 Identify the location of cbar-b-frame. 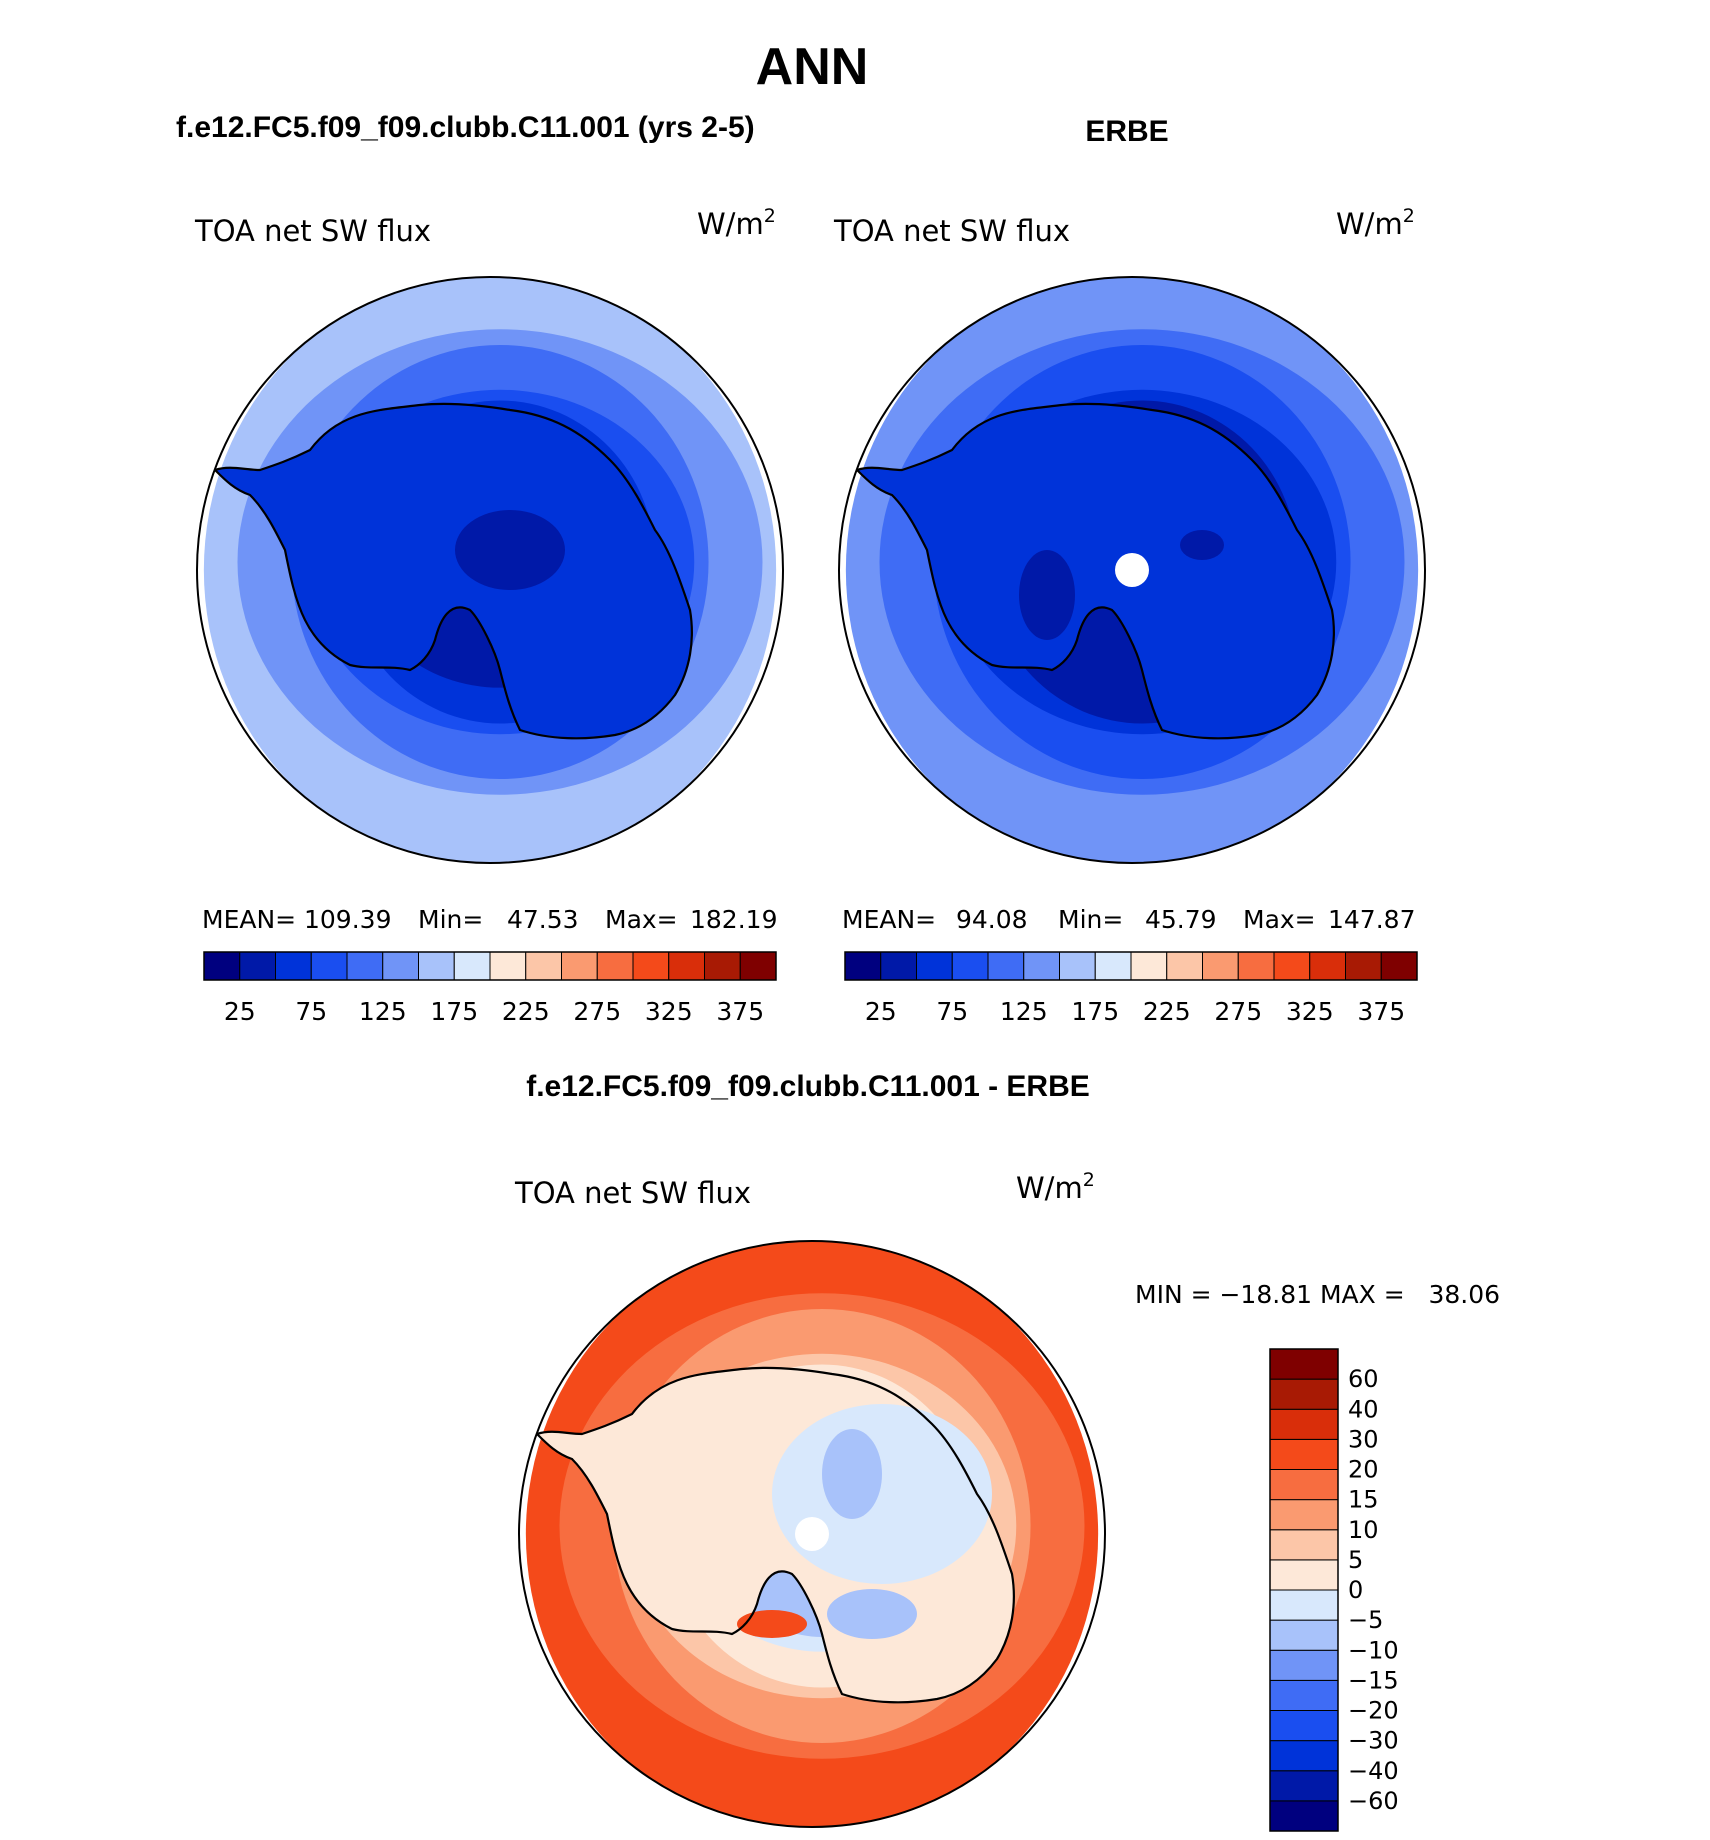
(1131, 966).